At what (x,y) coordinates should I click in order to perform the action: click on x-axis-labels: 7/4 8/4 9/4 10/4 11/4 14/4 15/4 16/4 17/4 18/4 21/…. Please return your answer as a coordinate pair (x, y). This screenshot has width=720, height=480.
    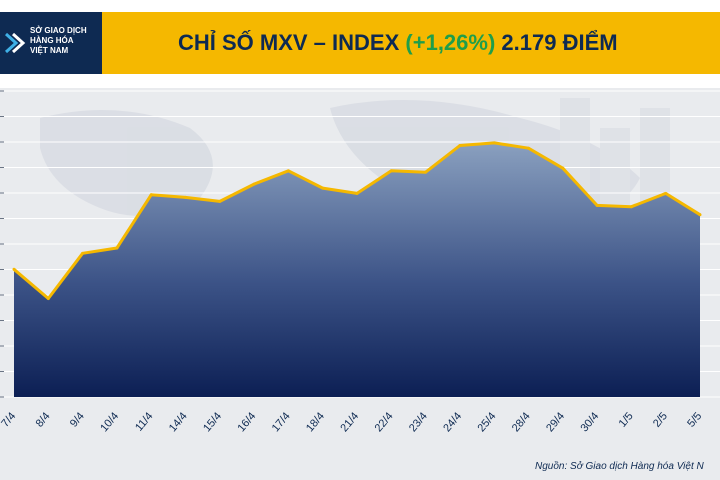
    Looking at the image, I should click on (352, 422).